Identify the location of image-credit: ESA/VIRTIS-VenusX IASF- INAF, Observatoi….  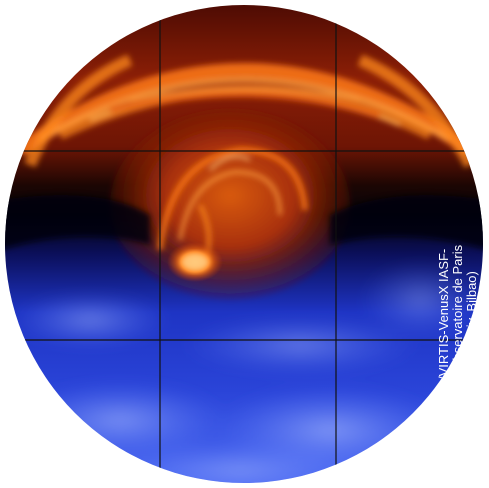
(457, 256).